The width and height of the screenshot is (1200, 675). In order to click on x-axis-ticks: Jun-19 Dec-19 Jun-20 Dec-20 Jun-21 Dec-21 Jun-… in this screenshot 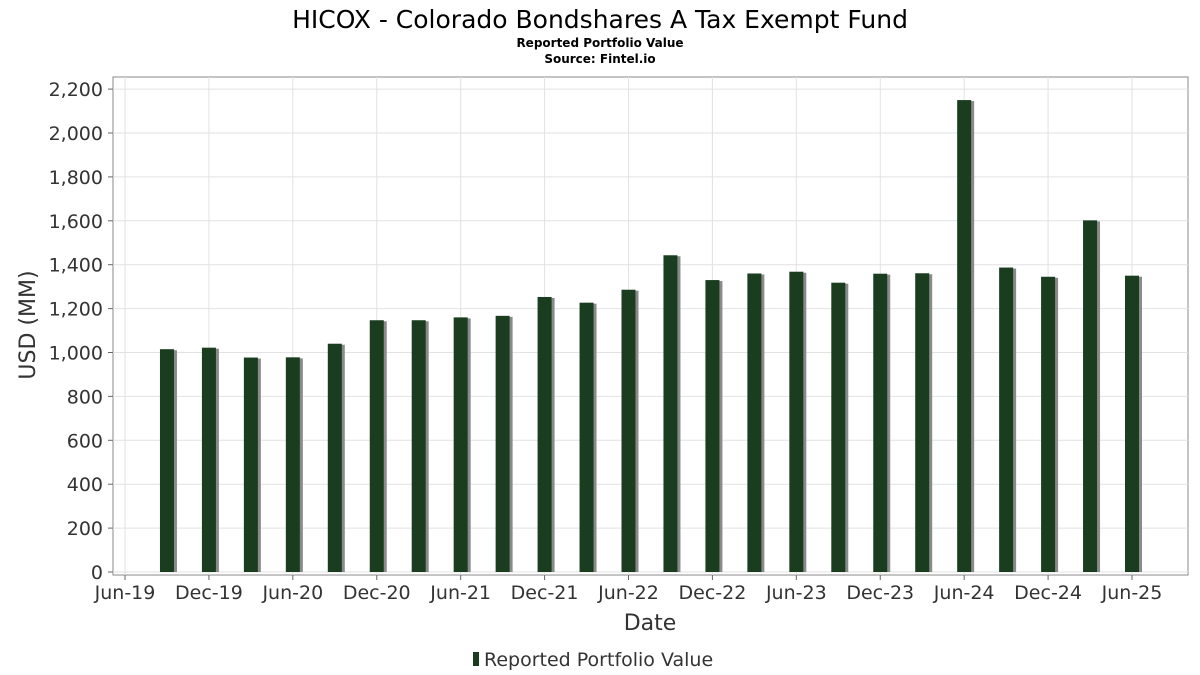, I will do `click(628, 589)`.